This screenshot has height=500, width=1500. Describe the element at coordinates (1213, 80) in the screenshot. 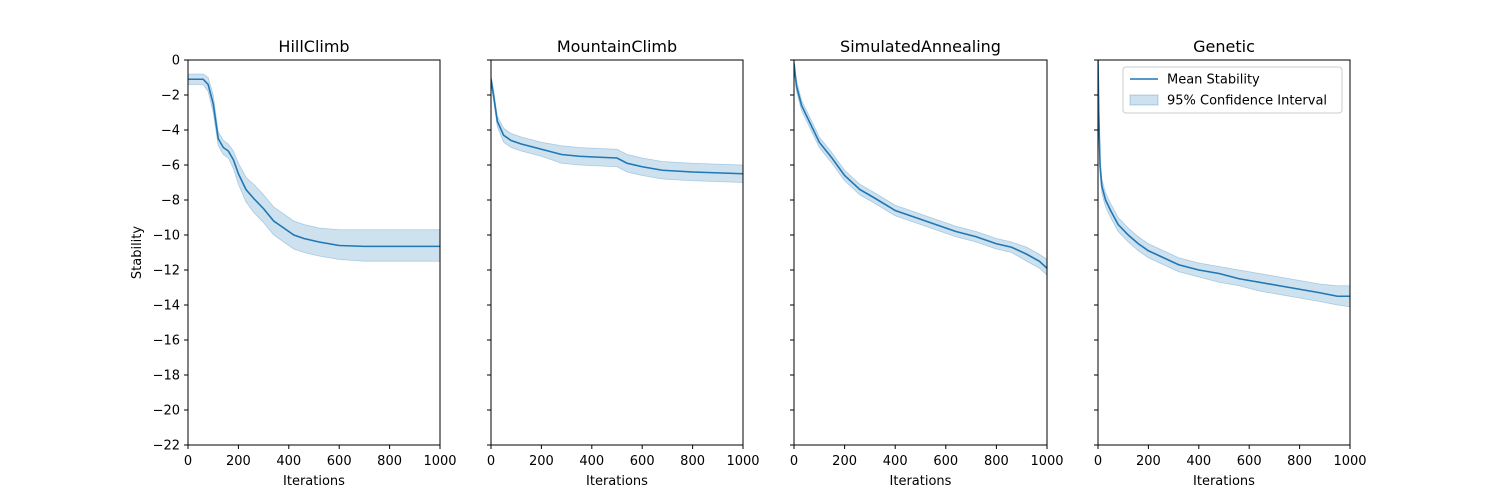

I see `legend-entry-label: Mean Stability` at that location.